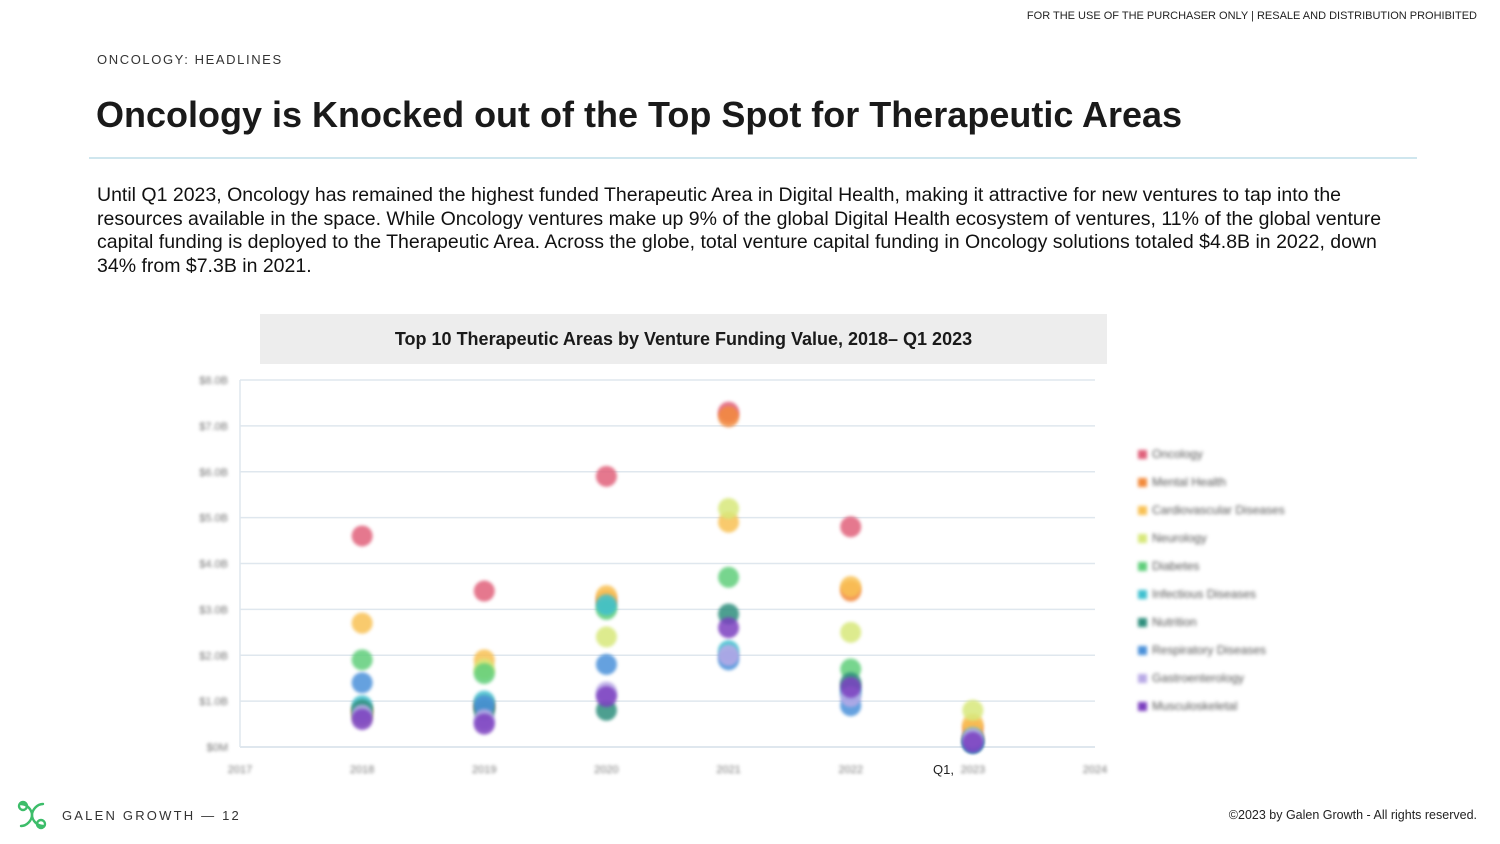 The height and width of the screenshot is (844, 1500). I want to click on legend-item: Gastroenterology, so click(1211, 678).